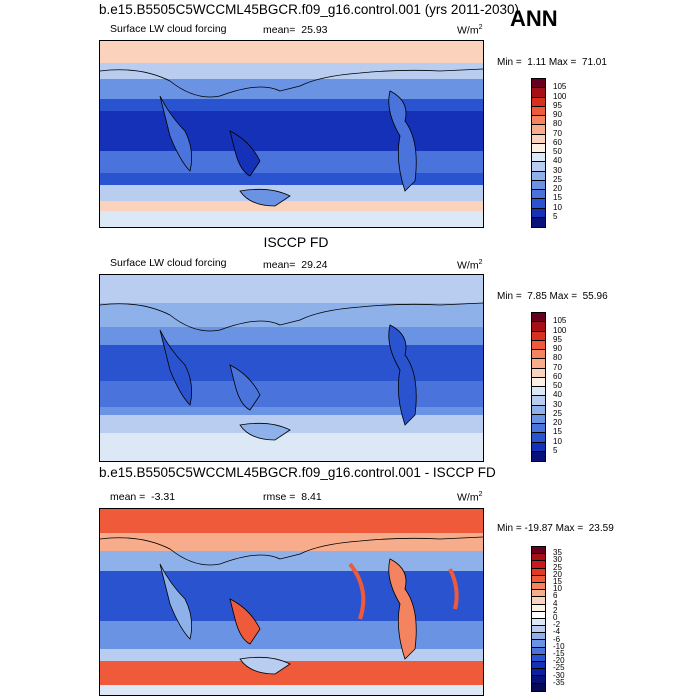  Describe the element at coordinates (534, 18) in the screenshot. I see `season-label: ANN` at that location.